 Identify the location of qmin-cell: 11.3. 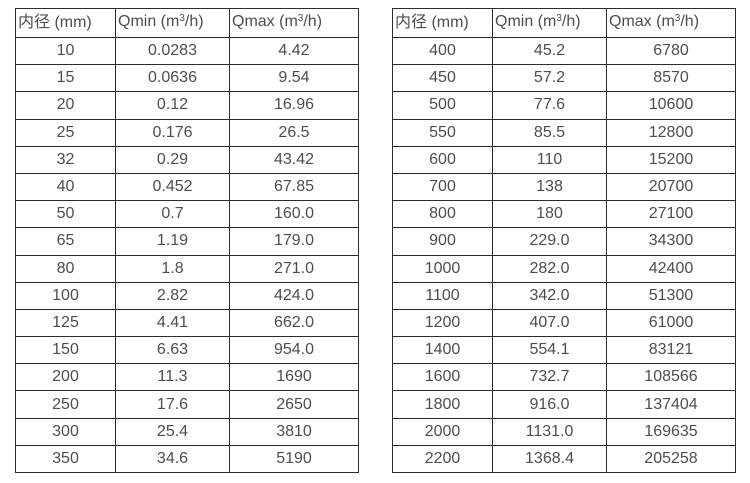
(172, 377).